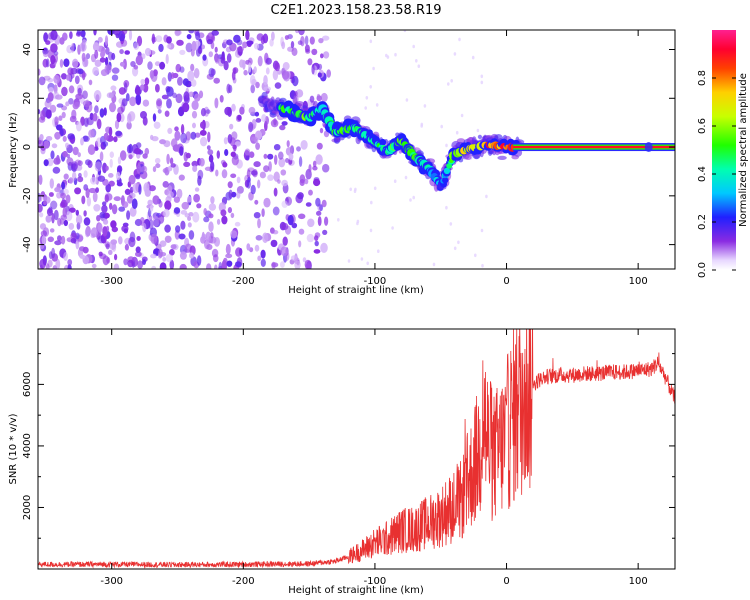  Describe the element at coordinates (27, 147) in the screenshot. I see `y-tick-label: 0` at that location.